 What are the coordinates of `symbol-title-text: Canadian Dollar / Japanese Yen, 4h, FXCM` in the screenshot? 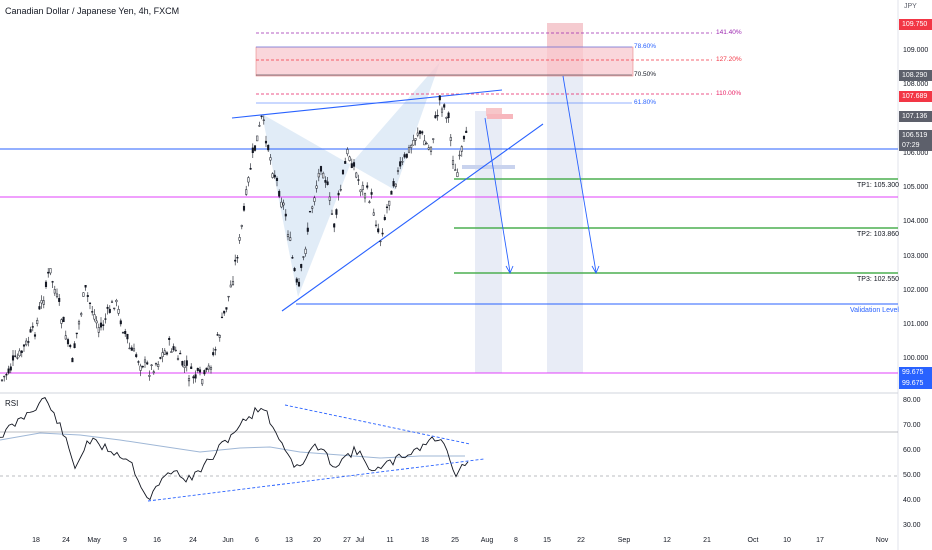 It's located at (92, 11).